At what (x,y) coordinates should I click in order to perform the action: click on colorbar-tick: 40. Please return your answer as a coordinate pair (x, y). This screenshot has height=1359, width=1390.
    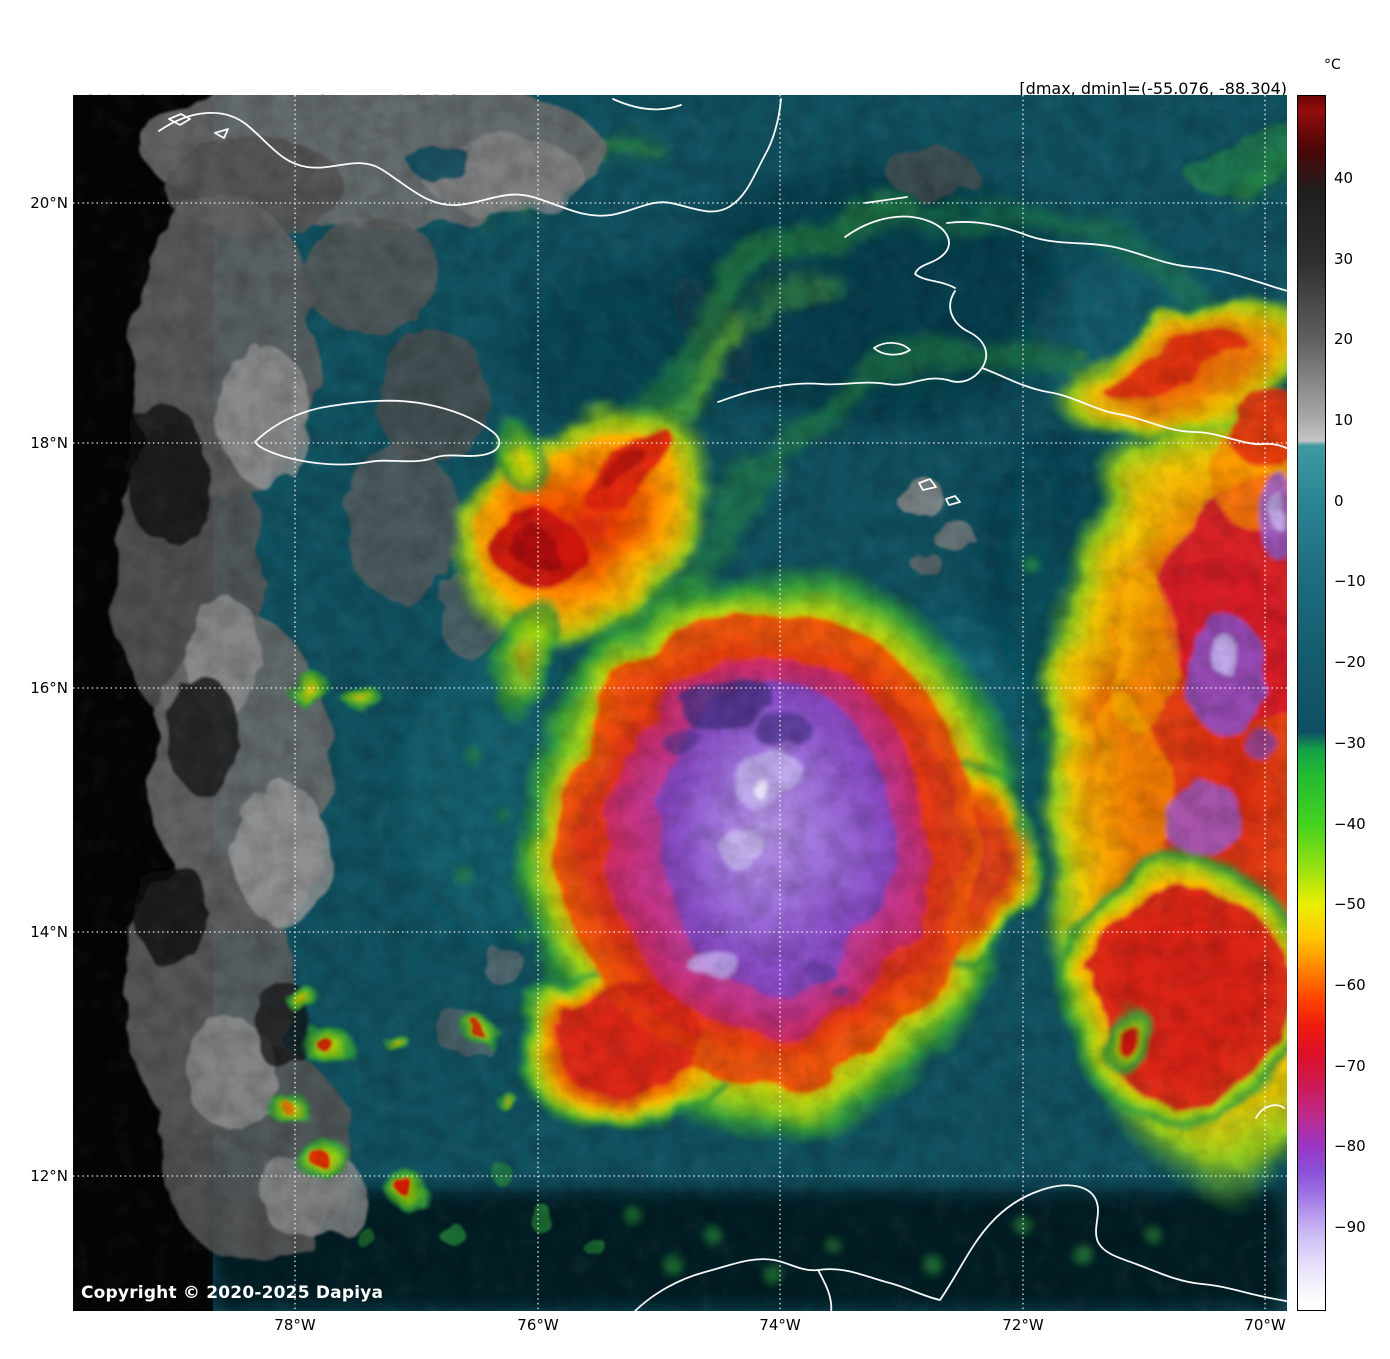
    Looking at the image, I should click on (1344, 178).